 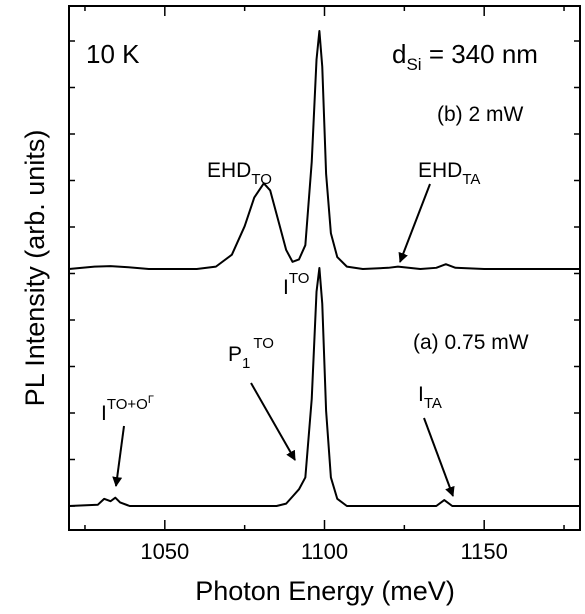 What do you see at coordinates (118, 456) in the screenshot?
I see `ito-og-arrow` at bounding box center [118, 456].